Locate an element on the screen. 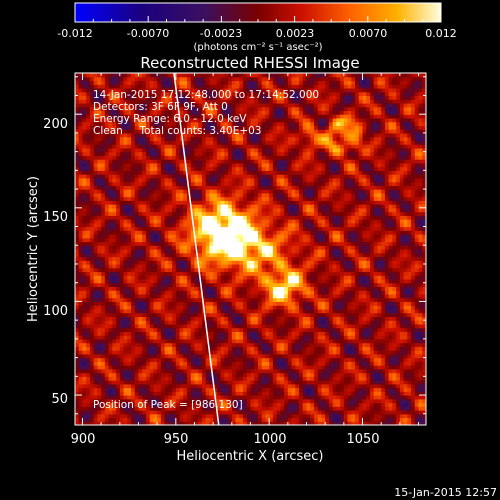 The image size is (500, 500). colorbar-tick-label-3: 0.0023 is located at coordinates (295, 33).